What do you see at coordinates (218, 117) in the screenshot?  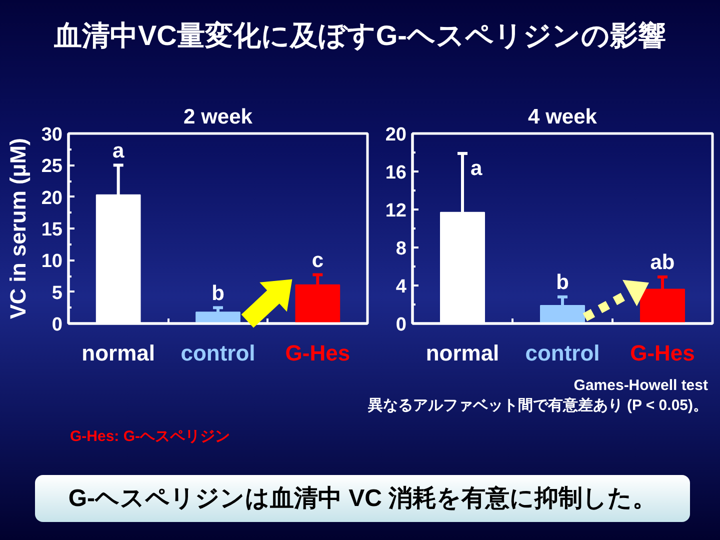 I see `chart-title: 2 week` at bounding box center [218, 117].